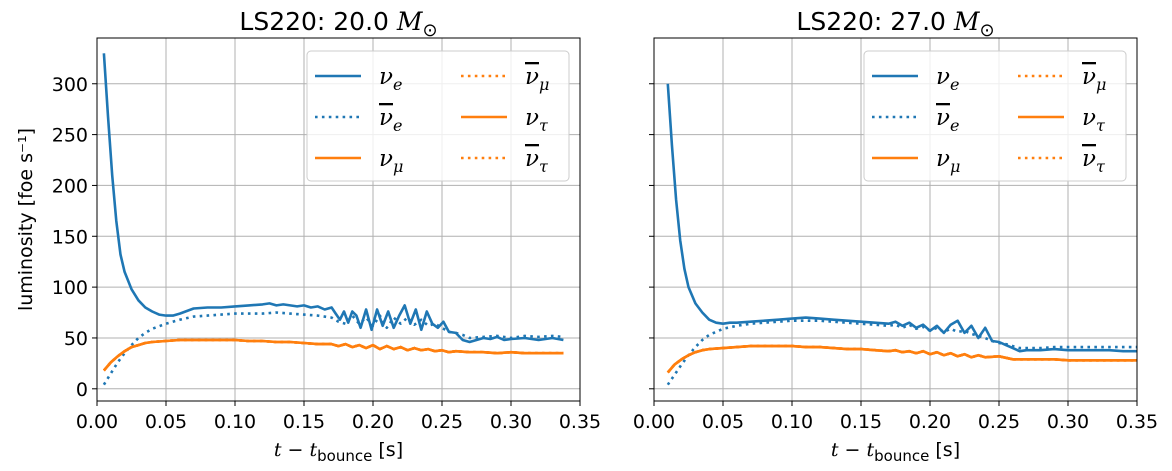 The image size is (1172, 471). Describe the element at coordinates (338, 24) in the screenshot. I see `chart-title: LS220: 20.0 M⊙` at that location.